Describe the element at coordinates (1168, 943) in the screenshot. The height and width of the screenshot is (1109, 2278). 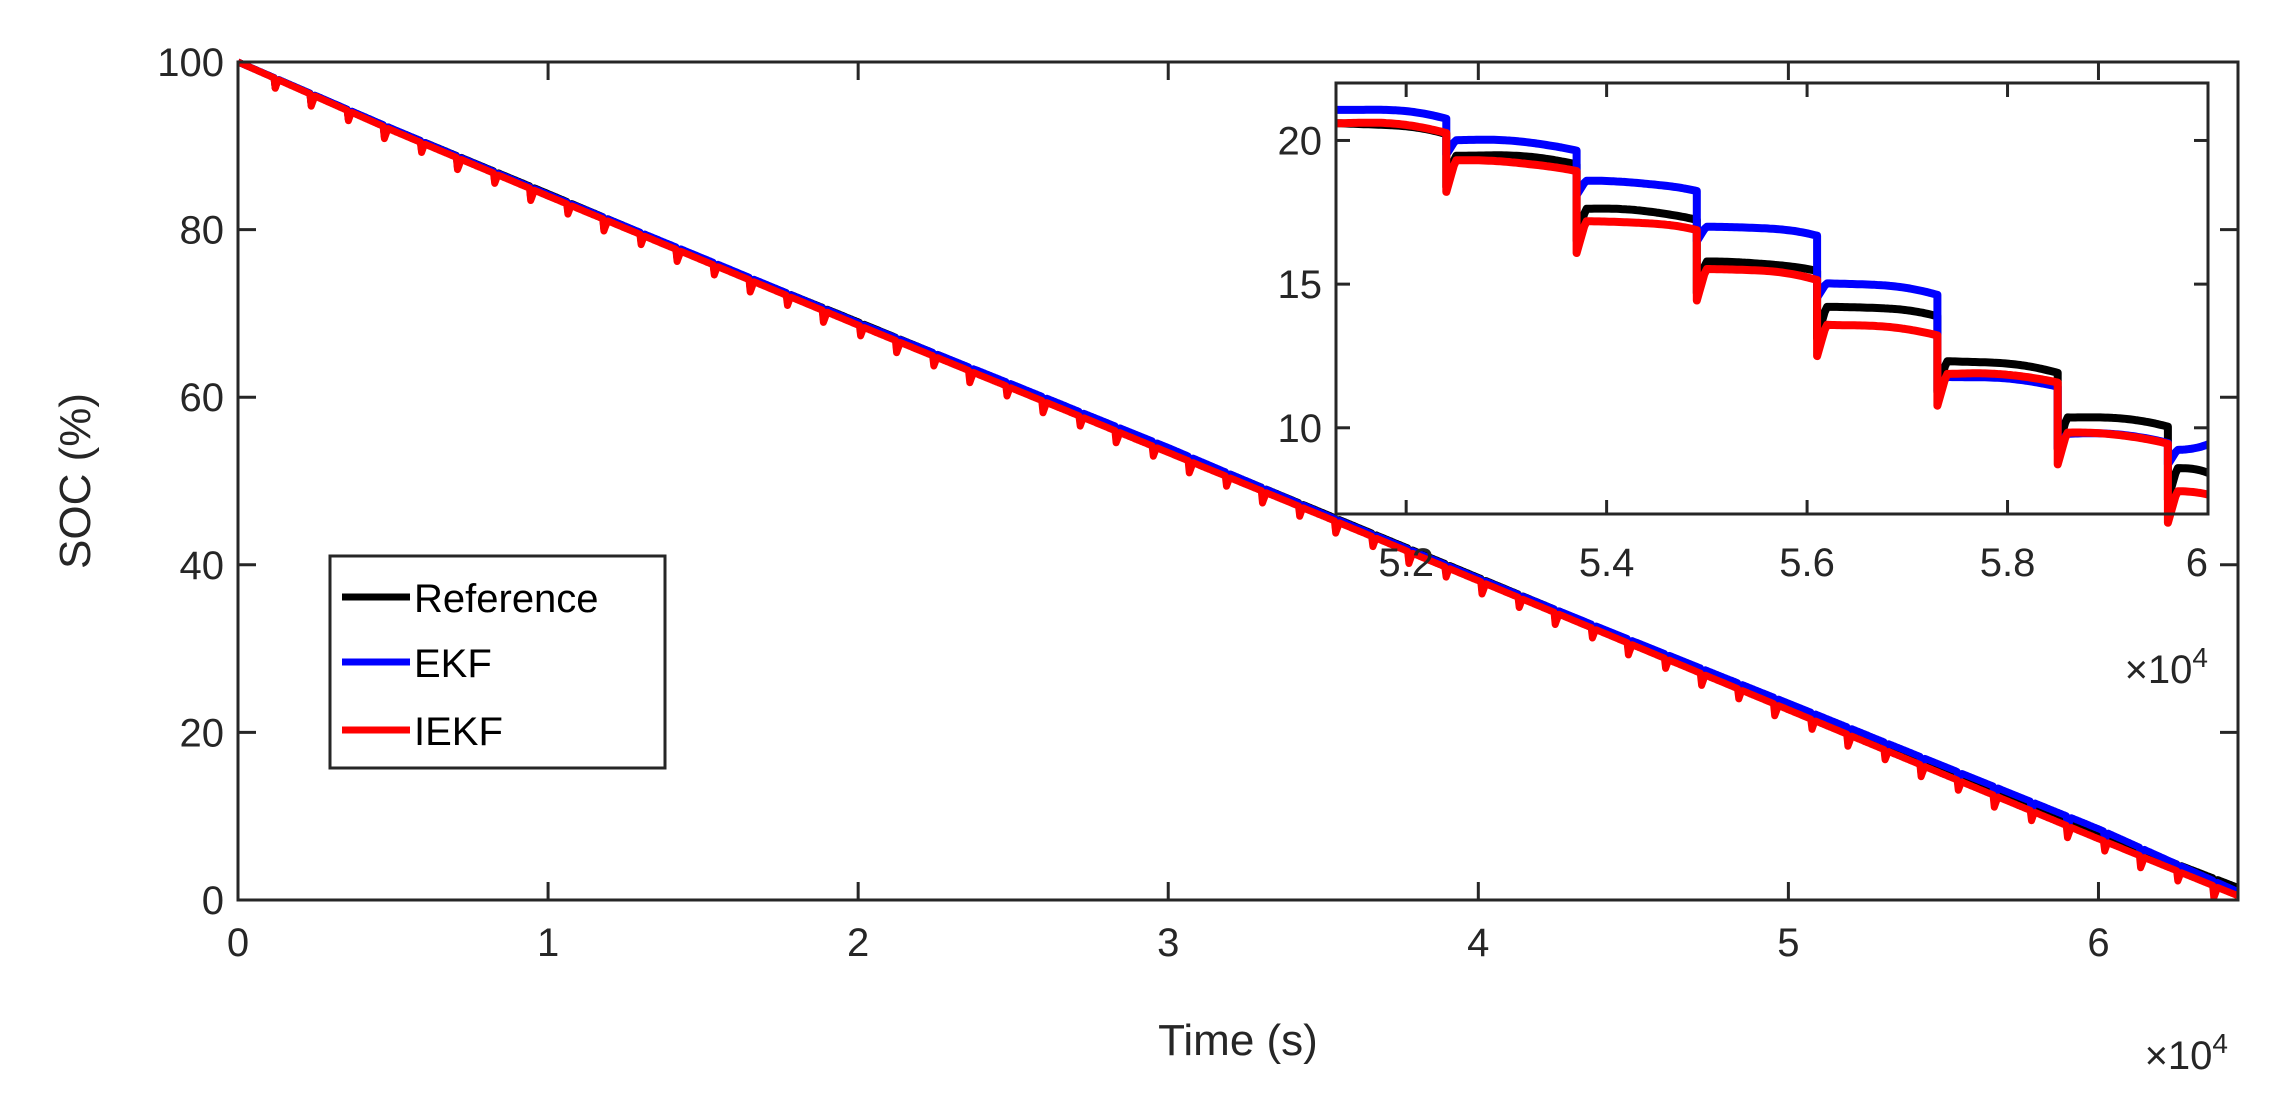
I see `main-x-tick-label: 3` at that location.